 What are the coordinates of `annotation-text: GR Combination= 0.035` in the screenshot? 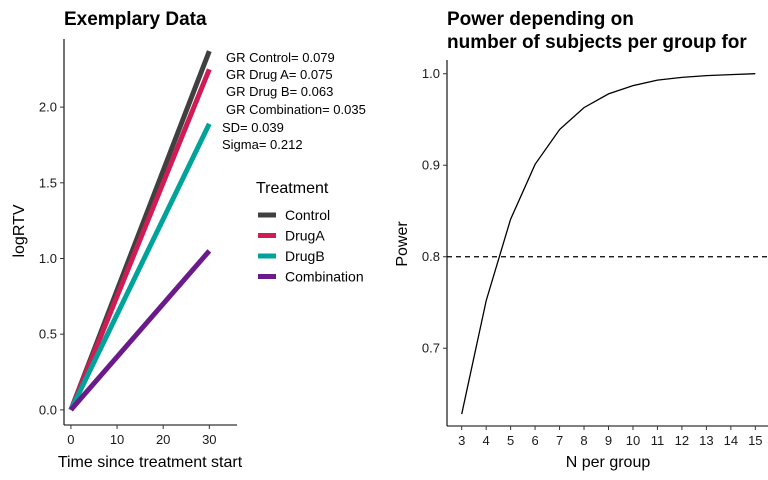 It's located at (296, 109).